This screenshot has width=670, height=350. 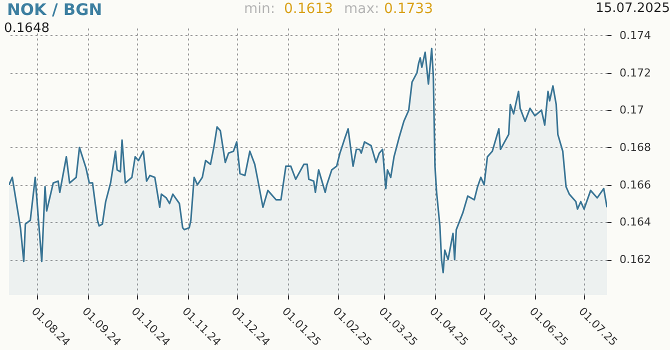 I want to click on annotation: 0.1648, so click(x=27, y=28).